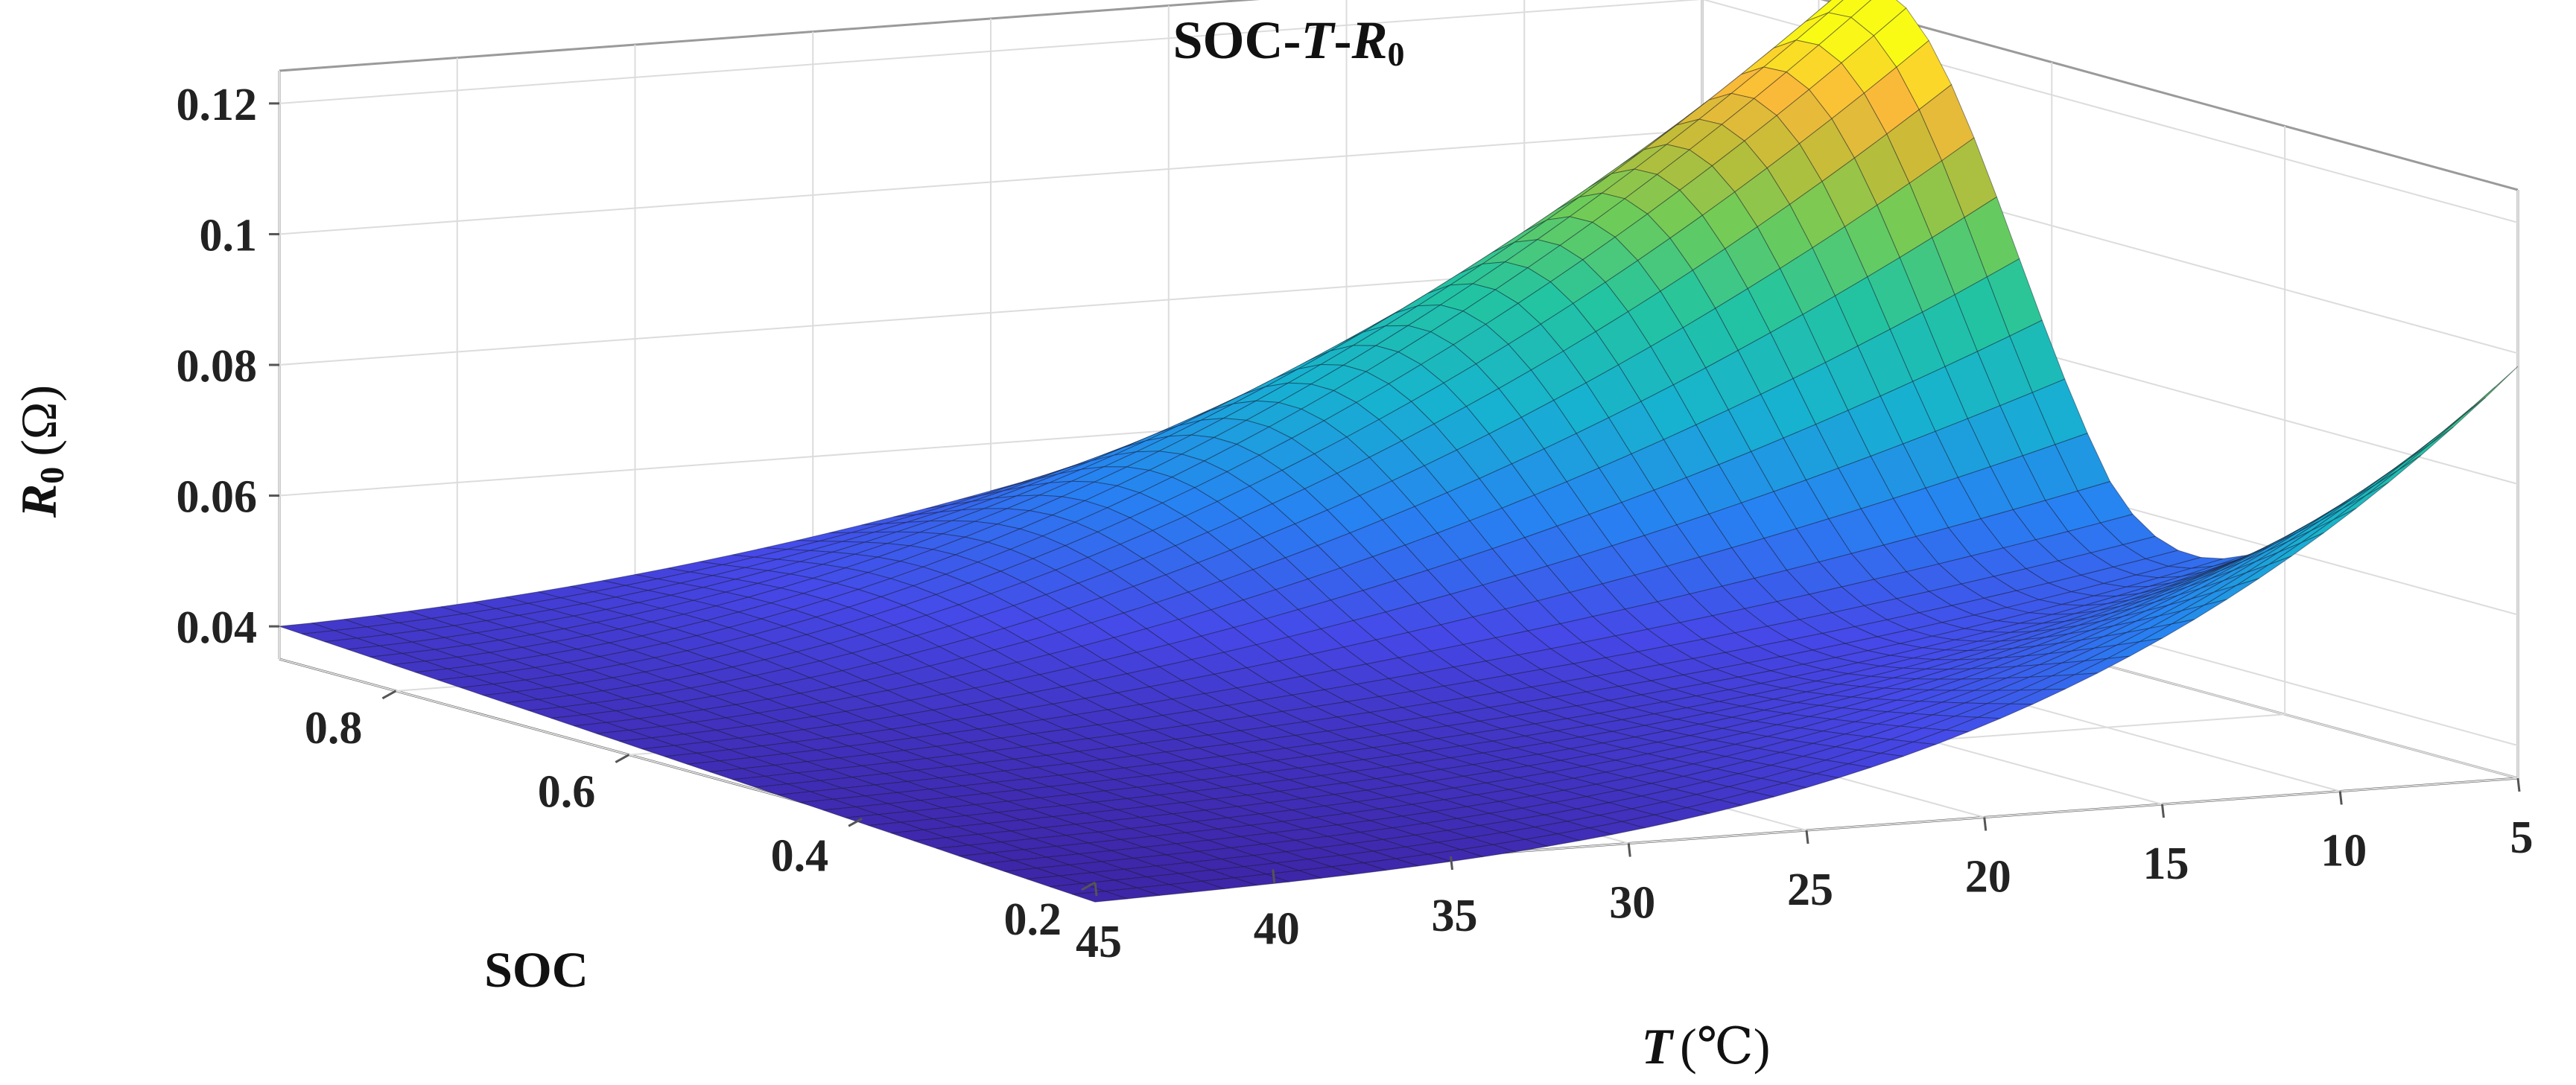  What do you see at coordinates (800, 855) in the screenshot?
I see `soc-tick-label: 0.4` at bounding box center [800, 855].